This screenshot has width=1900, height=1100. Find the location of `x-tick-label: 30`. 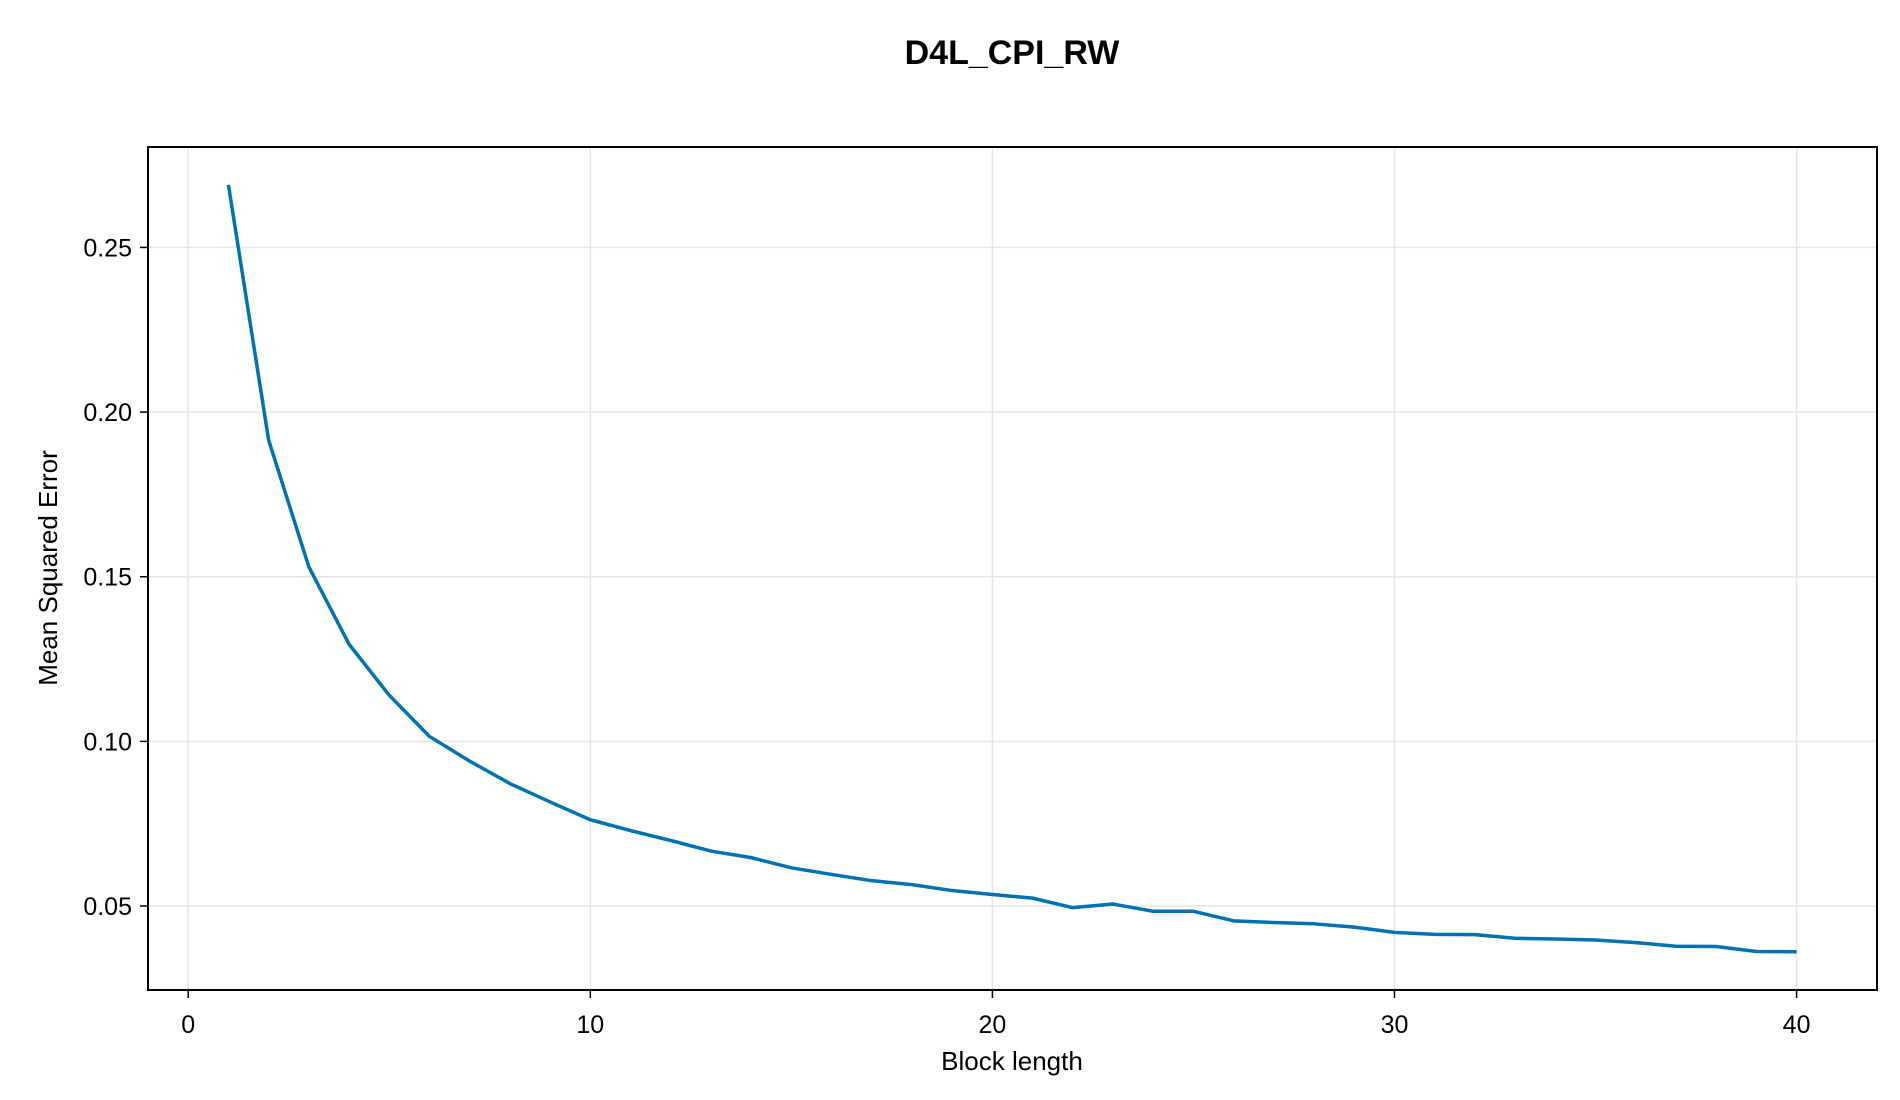

x-tick-label: 30 is located at coordinates (1395, 1025).